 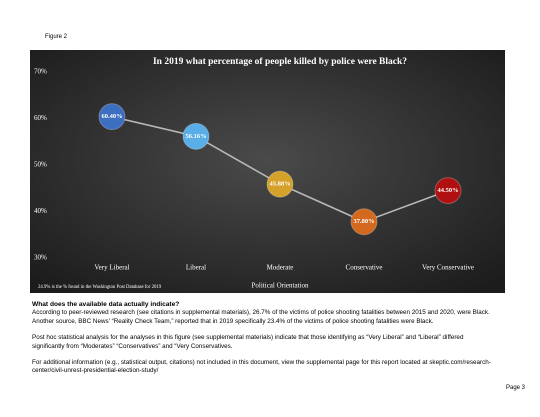 I want to click on y-tick-label: 70%, so click(x=40, y=72).